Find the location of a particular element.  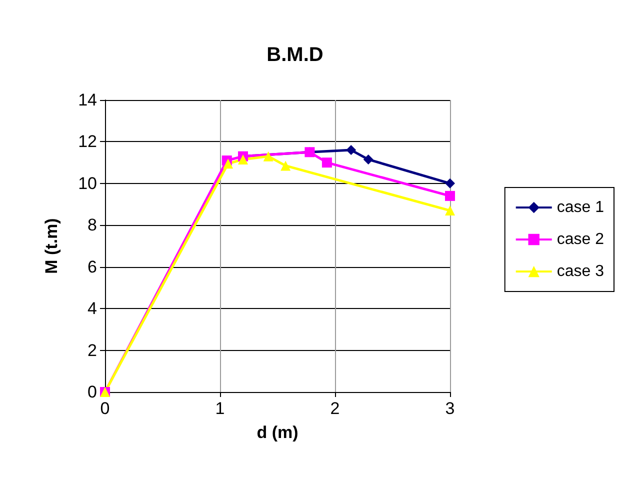

y-tick-label: 10 is located at coordinates (87, 183).